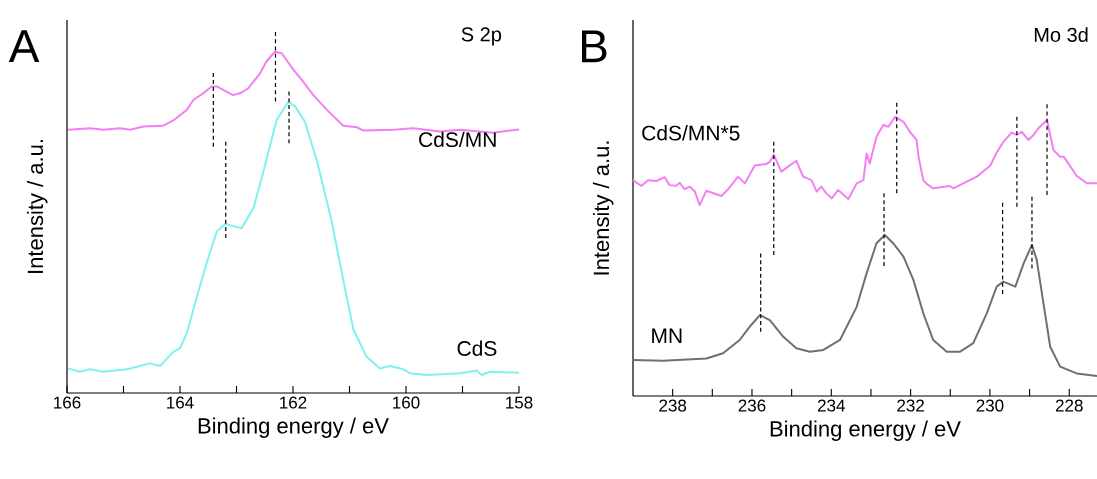 This screenshot has width=1097, height=479. What do you see at coordinates (67, 402) in the screenshot?
I see `x-tick-label: 166` at bounding box center [67, 402].